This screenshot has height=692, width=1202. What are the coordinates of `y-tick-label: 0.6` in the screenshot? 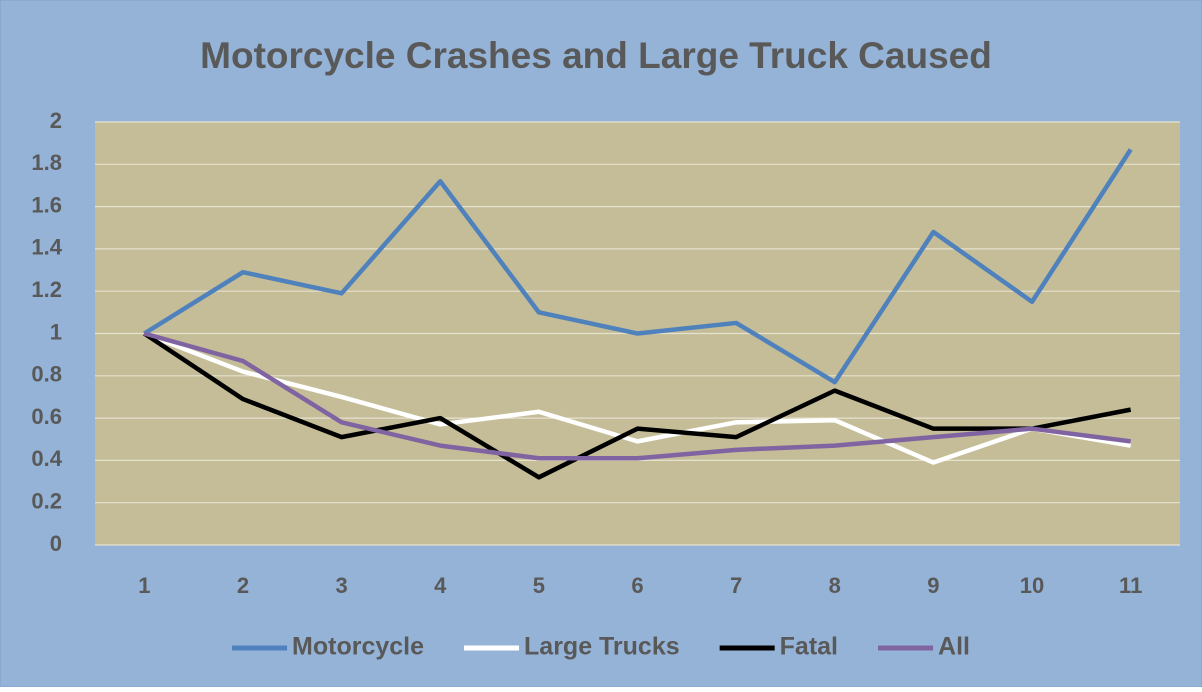 It's located at (46, 416).